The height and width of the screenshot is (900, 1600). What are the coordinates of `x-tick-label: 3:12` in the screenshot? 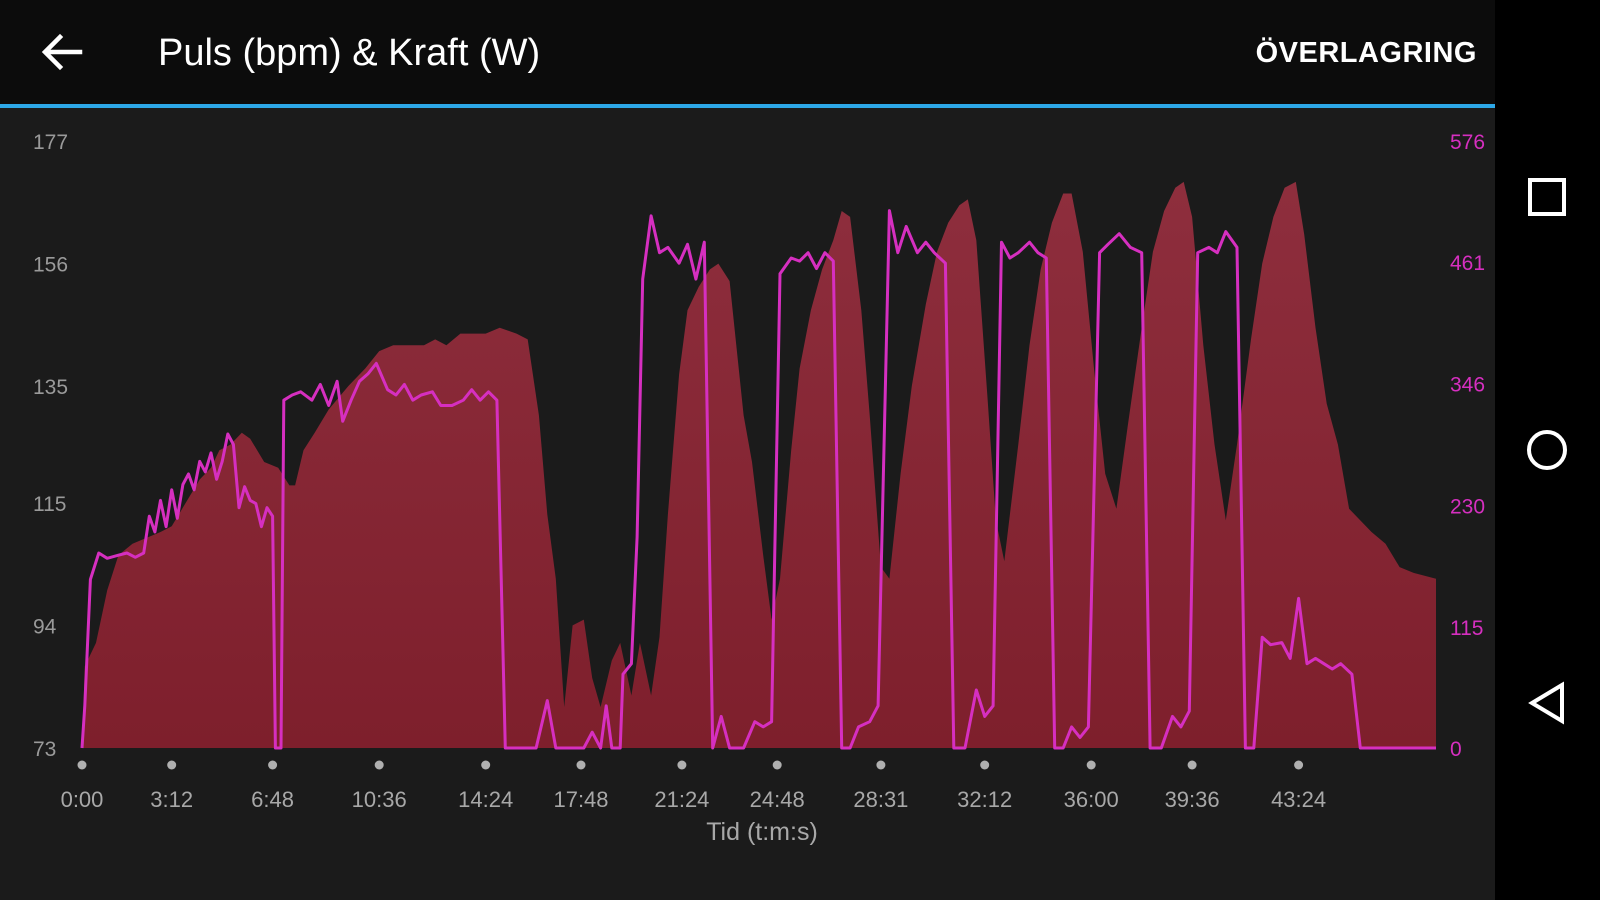 It's located at (171, 799).